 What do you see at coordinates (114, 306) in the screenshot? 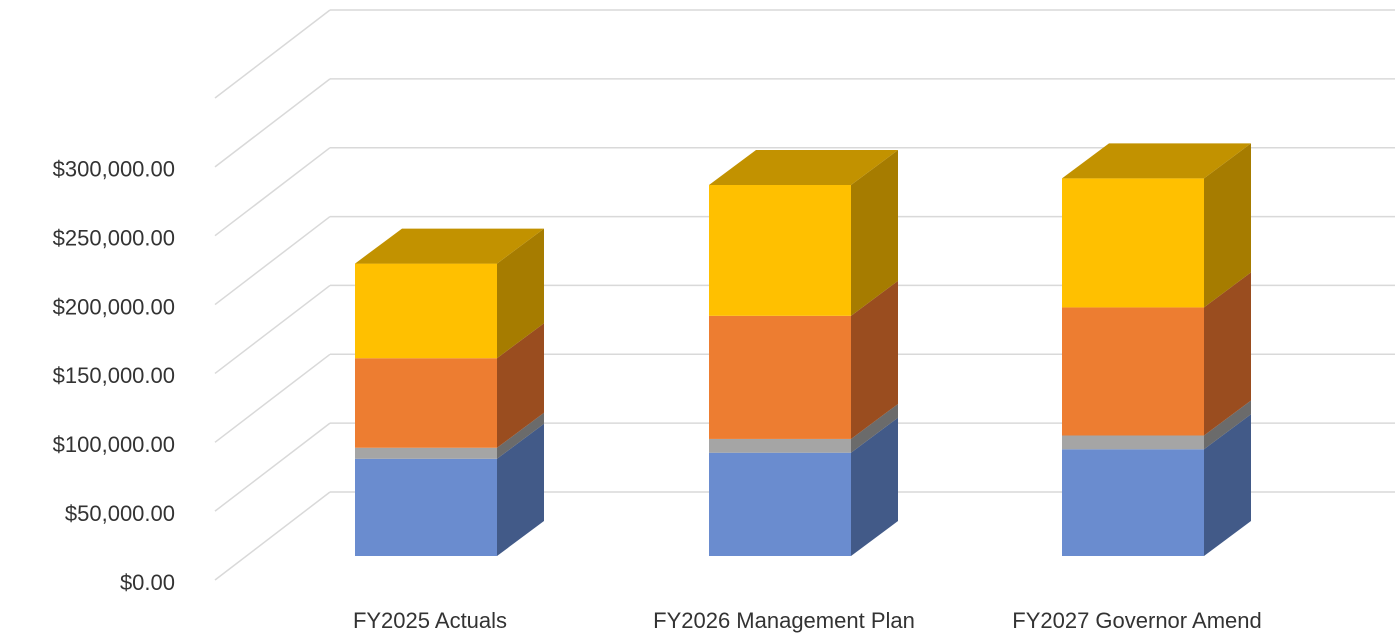
I see `y-tick-label: $200,000.00` at bounding box center [114, 306].